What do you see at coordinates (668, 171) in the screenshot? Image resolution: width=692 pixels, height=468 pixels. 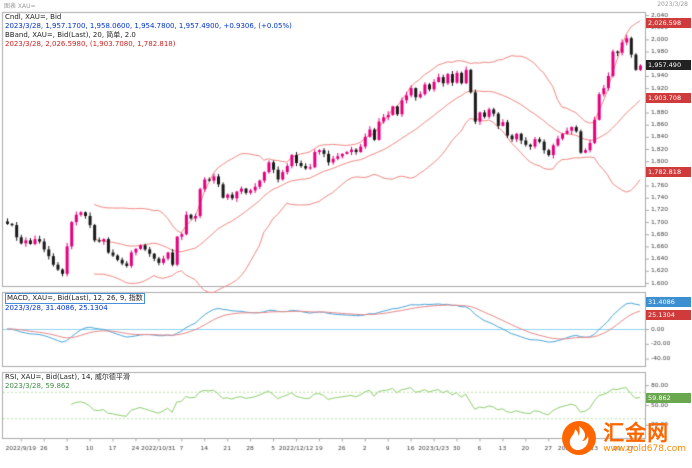 I see `badge-bb-lower: 1,782.818` at bounding box center [668, 171].